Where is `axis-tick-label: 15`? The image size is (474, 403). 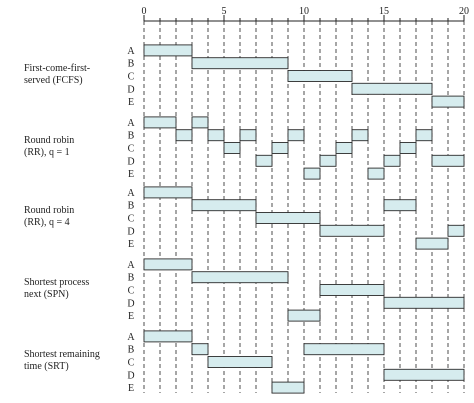 axis-tick-label: 15 is located at coordinates (384, 11).